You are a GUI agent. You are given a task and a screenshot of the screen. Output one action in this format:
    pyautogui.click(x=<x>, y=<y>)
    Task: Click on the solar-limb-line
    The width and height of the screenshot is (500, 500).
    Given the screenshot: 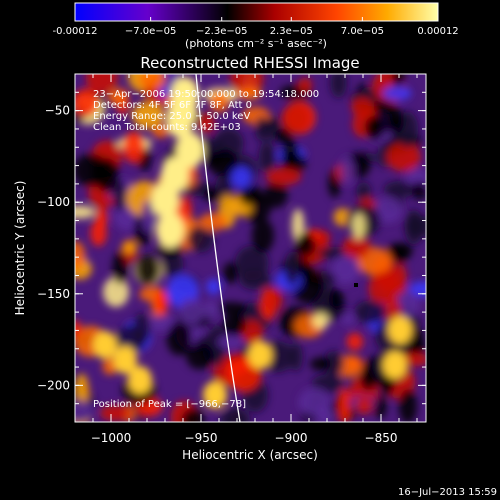 What is the action you would take?
    pyautogui.click(x=218, y=248)
    